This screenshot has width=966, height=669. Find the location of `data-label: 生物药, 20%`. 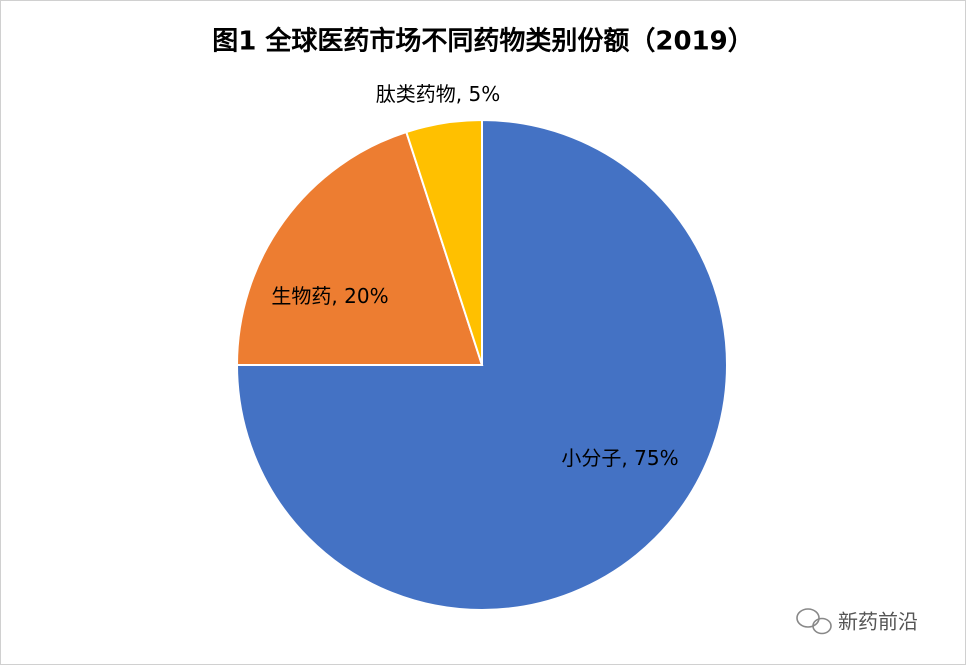

data-label: 生物药, 20% is located at coordinates (329, 296).